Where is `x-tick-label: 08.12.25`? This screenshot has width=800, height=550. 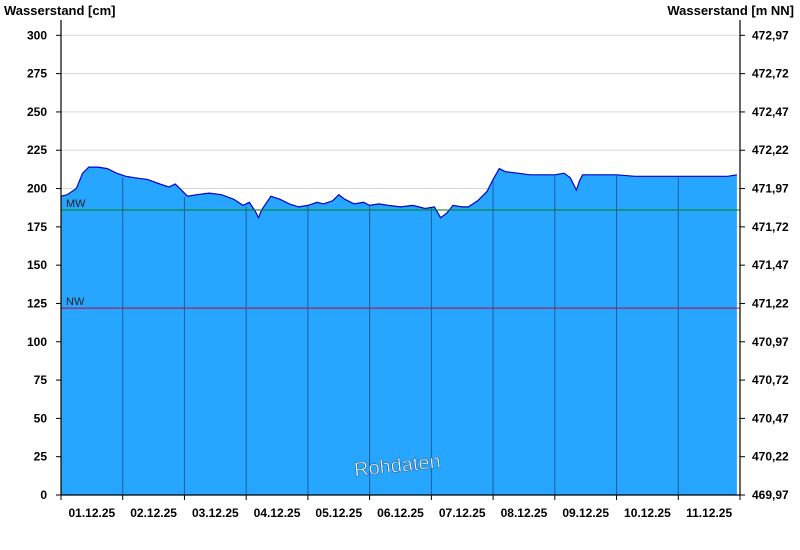 x-tick-label: 08.12.25 is located at coordinates (524, 513).